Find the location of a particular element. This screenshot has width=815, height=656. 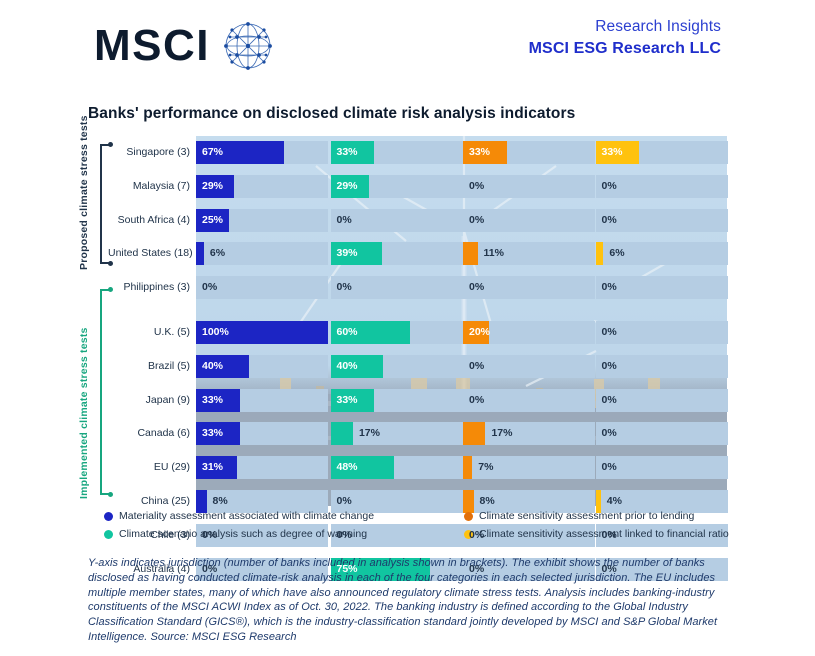

table-row: Brazil (5) 40% 40% 0% 0% is located at coordinates (407, 366).